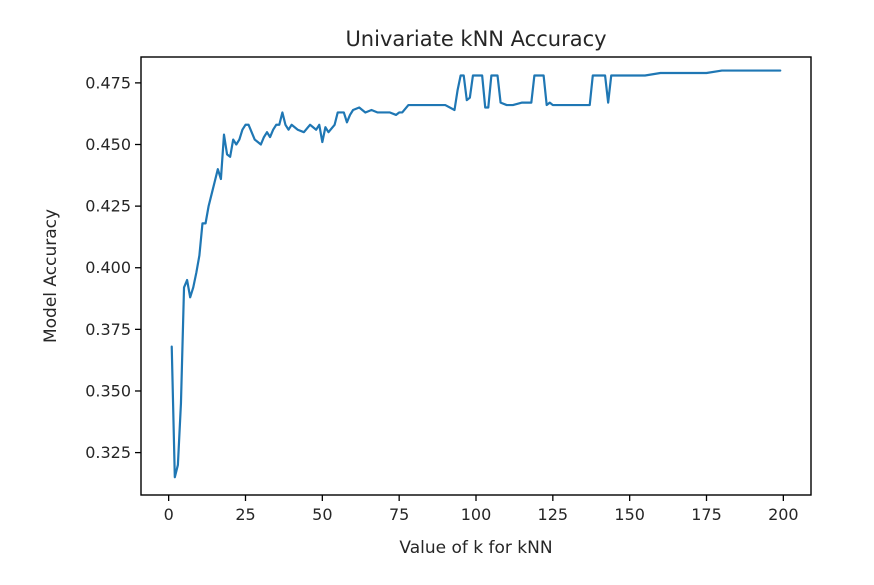 This screenshot has height=585, width=874. What do you see at coordinates (475, 548) in the screenshot?
I see `x-axis-label: Value of k for kNN` at bounding box center [475, 548].